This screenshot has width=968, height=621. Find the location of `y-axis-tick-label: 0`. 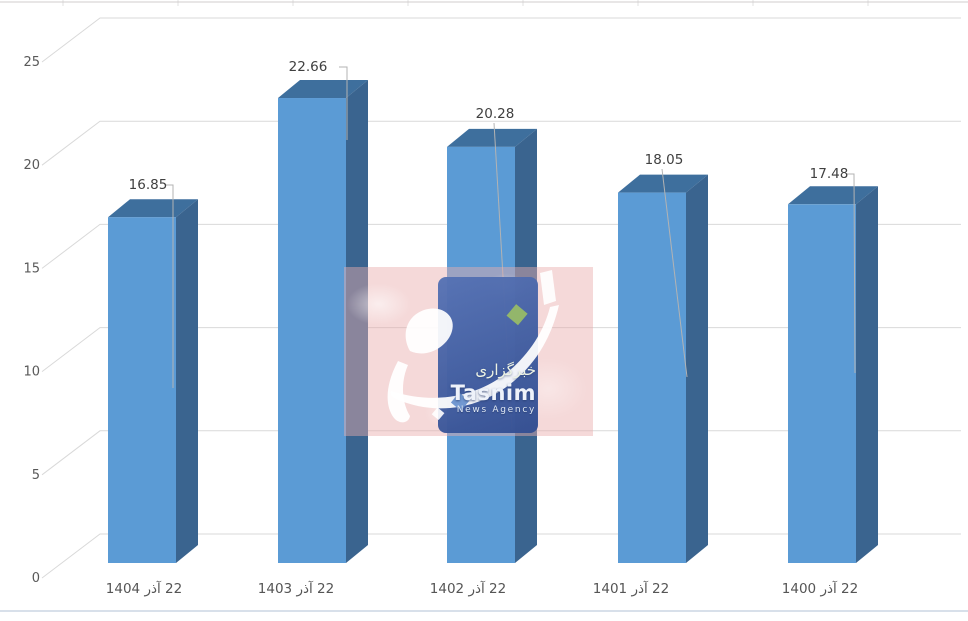

y-axis-tick-label: 0 is located at coordinates (36, 578).